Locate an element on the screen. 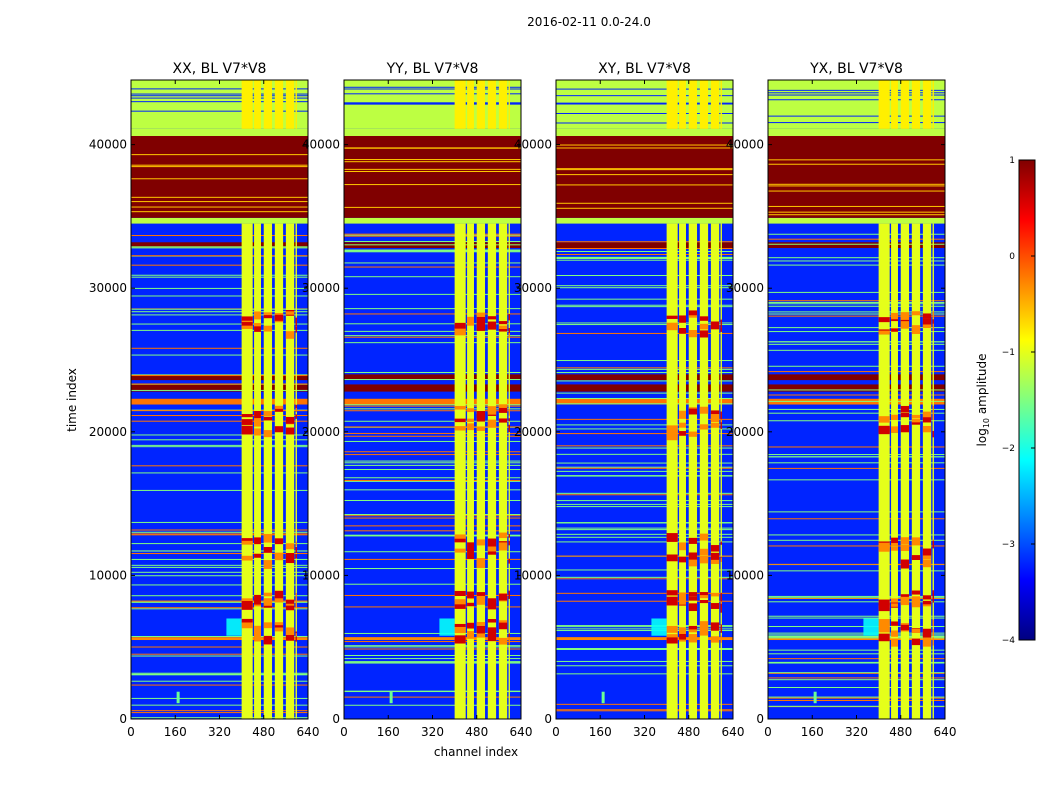 Image resolution: width=1050 pixels, height=800 pixels. rfi-blip is located at coordinates (603, 697).